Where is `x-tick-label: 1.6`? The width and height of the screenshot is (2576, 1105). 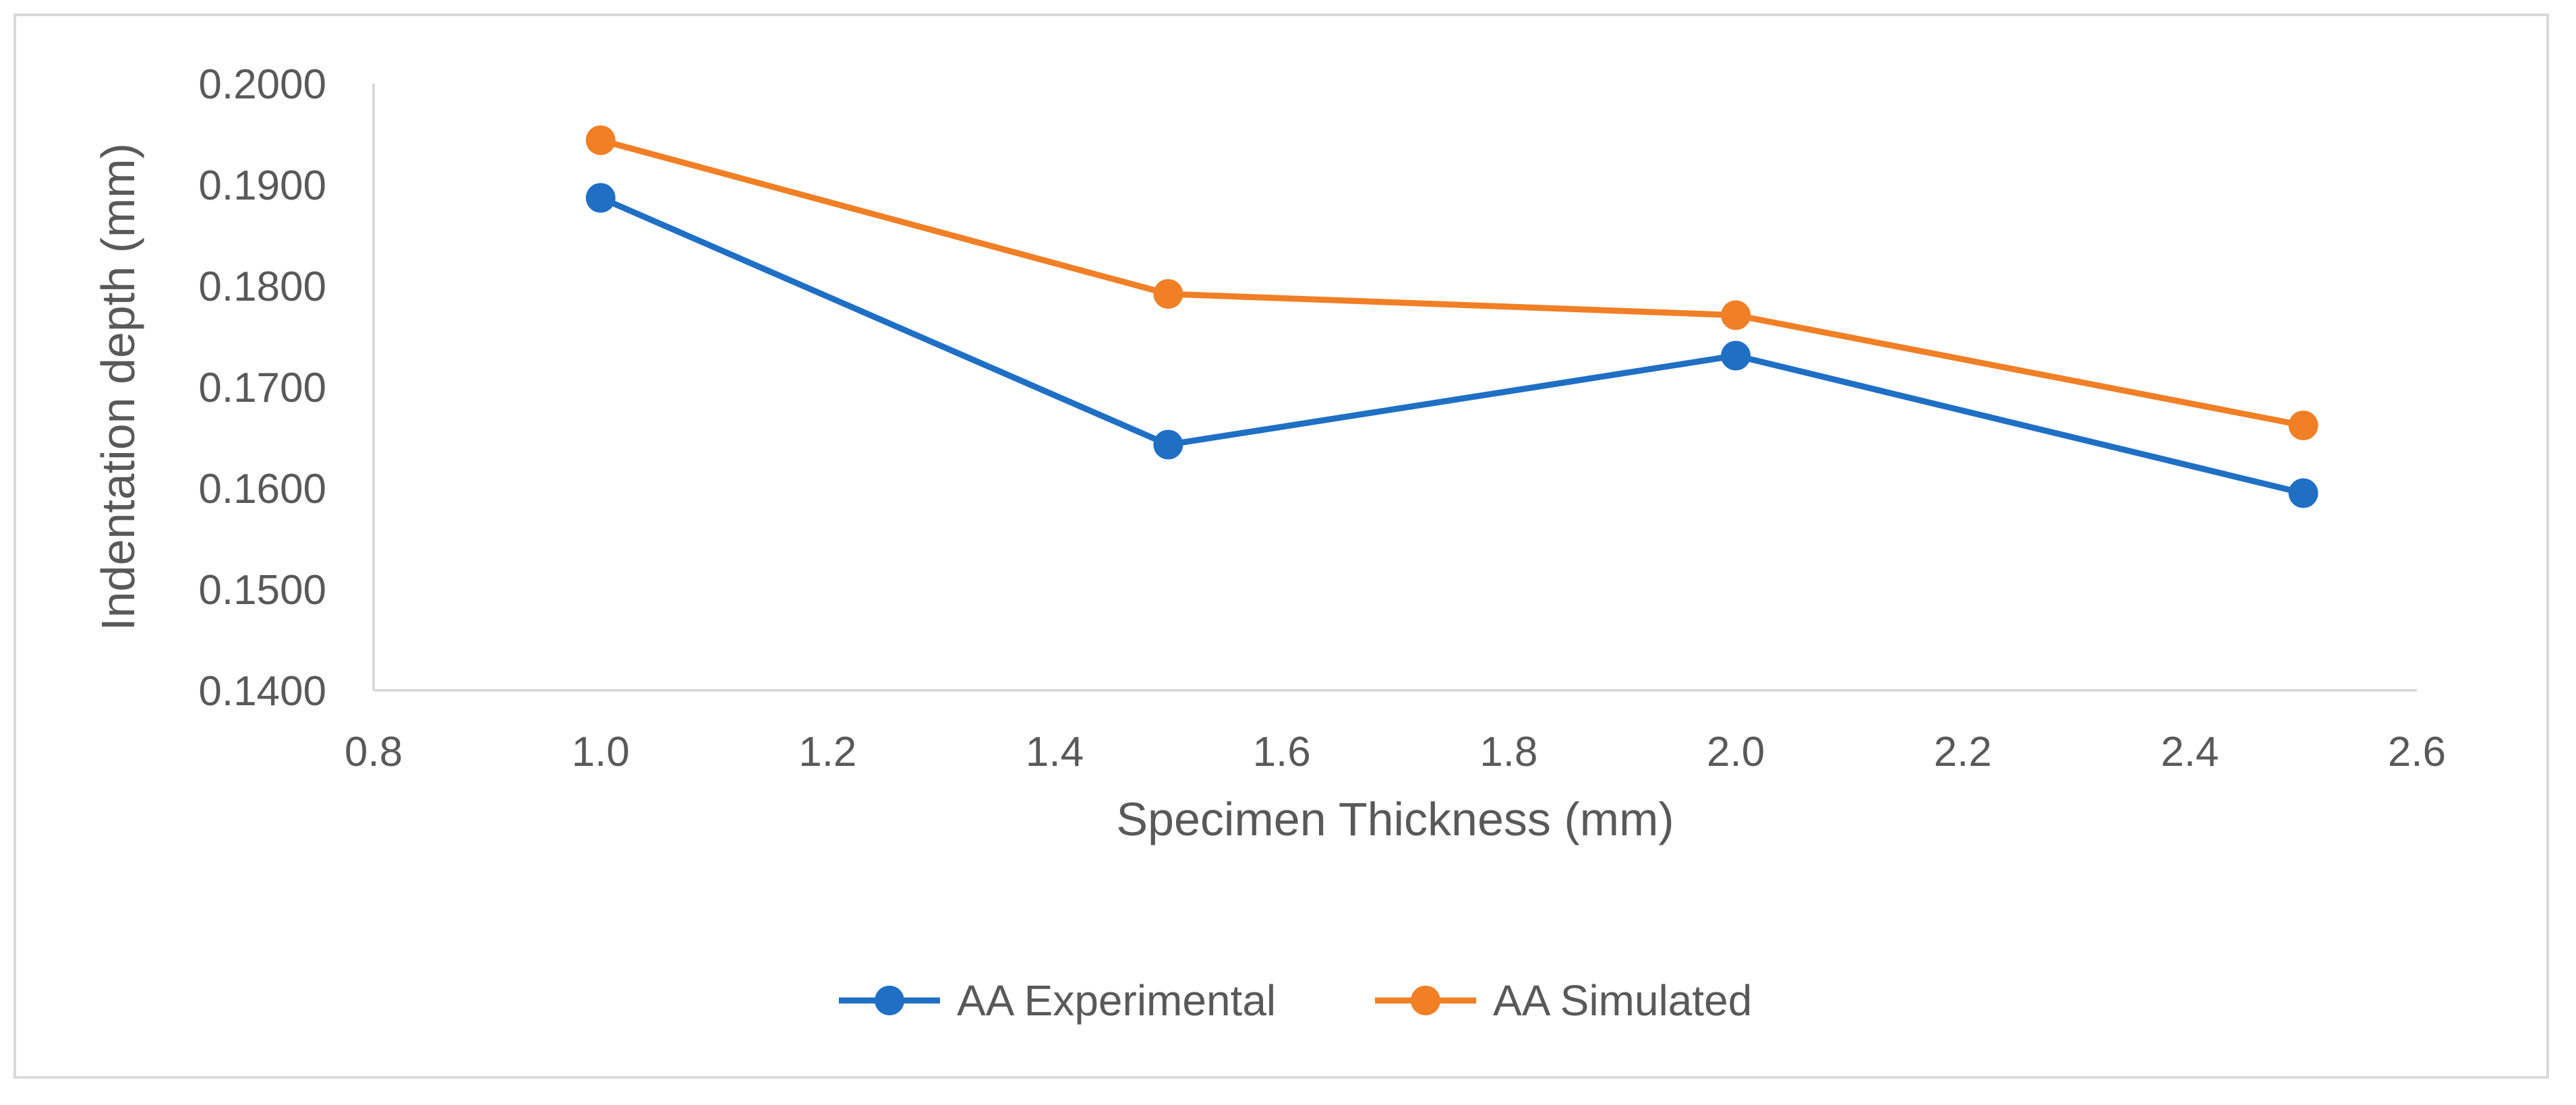 x-tick-label: 1.6 is located at coordinates (1282, 752).